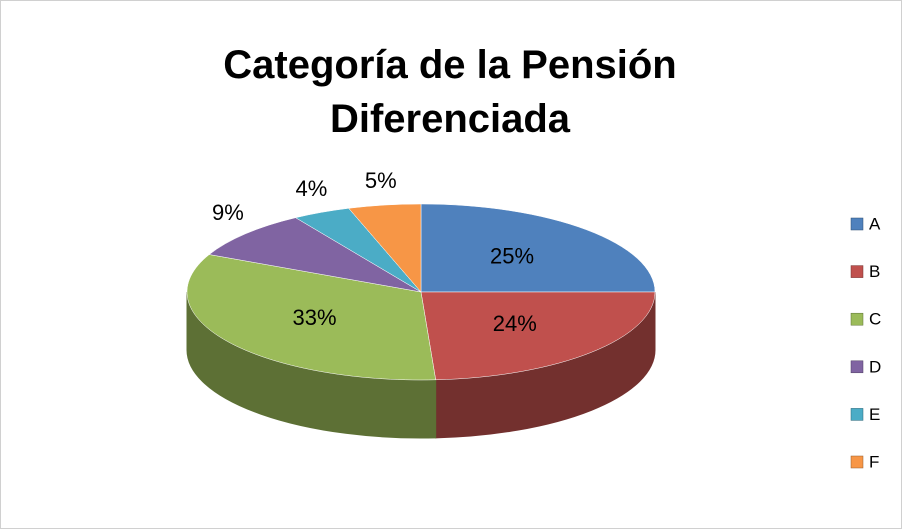 Image resolution: width=902 pixels, height=529 pixels. Describe the element at coordinates (875, 319) in the screenshot. I see `legend-label: C` at that location.